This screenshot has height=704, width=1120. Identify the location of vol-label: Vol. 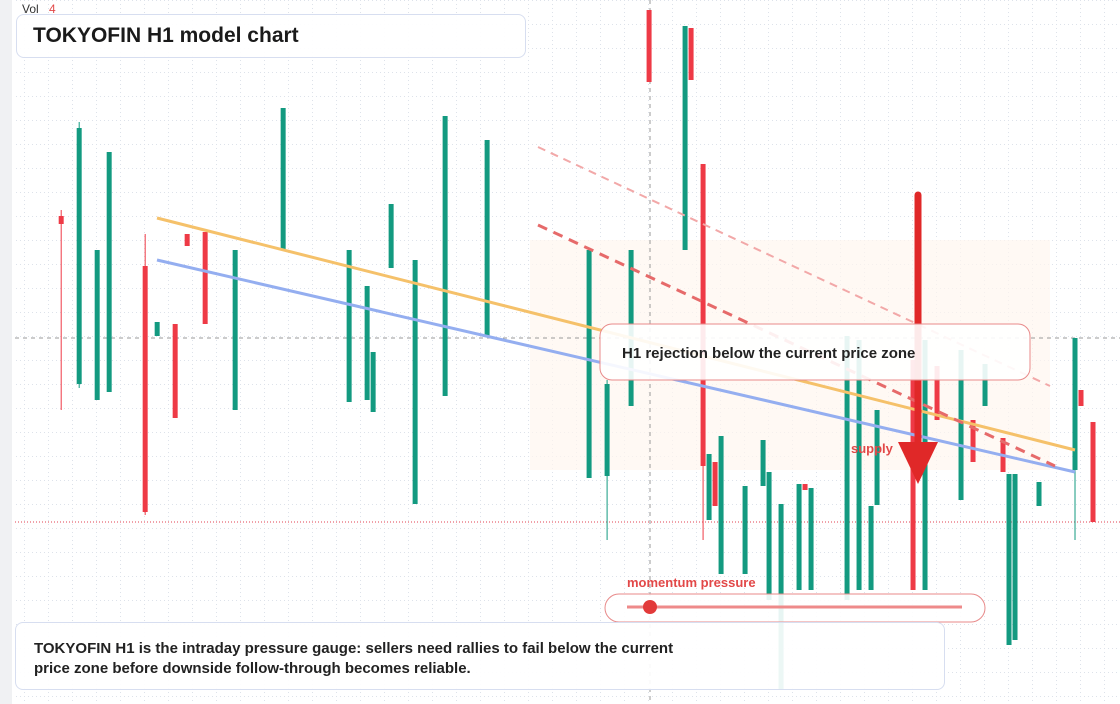
(30, 9).